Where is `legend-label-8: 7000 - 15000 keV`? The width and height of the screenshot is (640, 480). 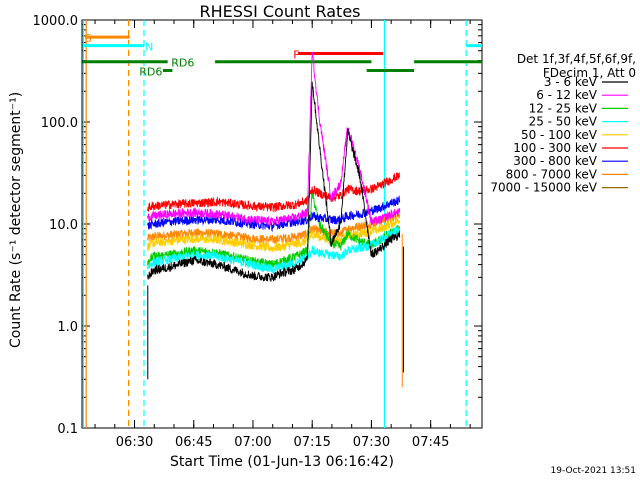 legend-label-8: 7000 - 15000 keV is located at coordinates (543, 188).